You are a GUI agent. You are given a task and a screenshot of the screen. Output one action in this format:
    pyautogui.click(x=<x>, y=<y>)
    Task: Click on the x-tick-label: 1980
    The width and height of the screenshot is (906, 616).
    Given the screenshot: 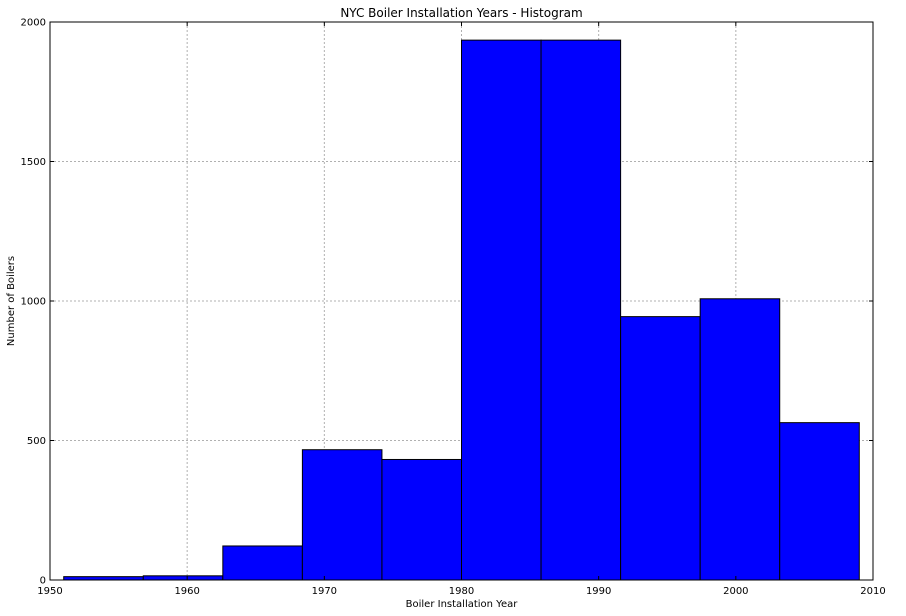 What is the action you would take?
    pyautogui.click(x=461, y=591)
    